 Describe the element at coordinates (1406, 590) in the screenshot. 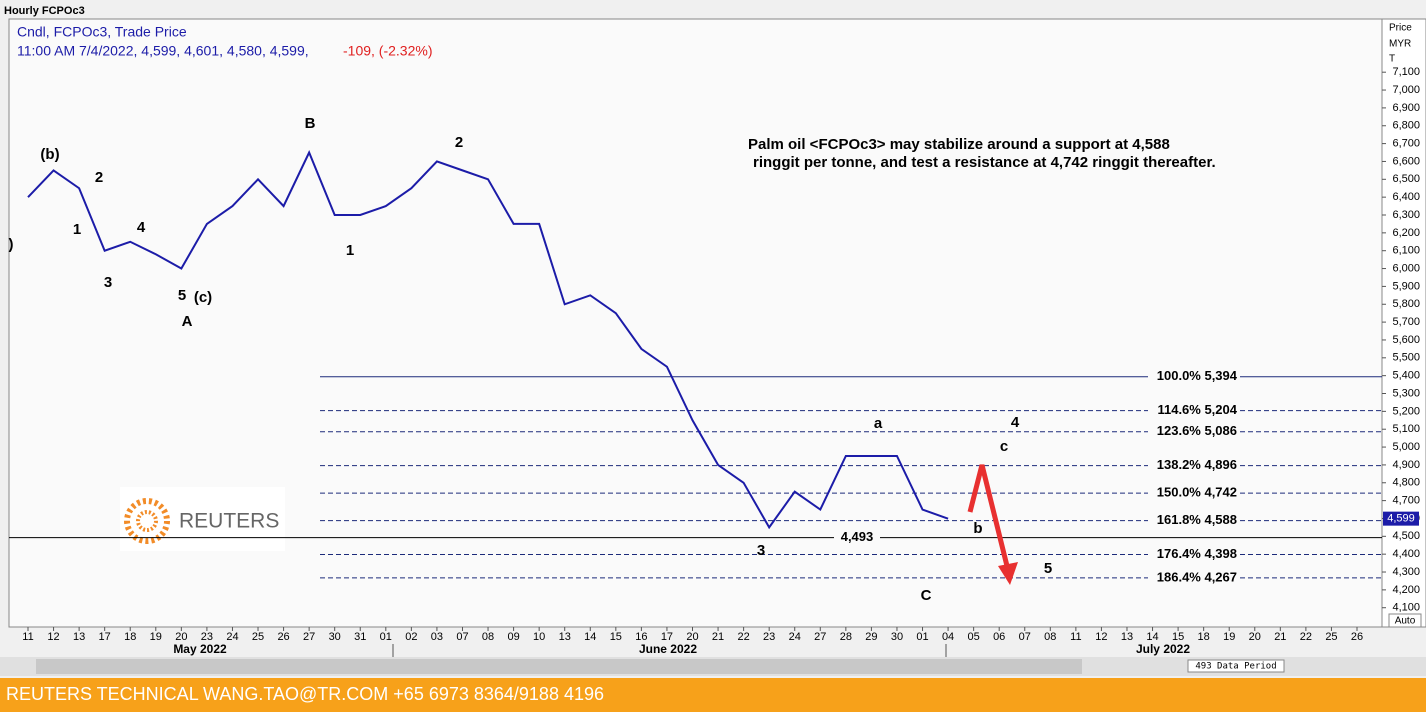

I see `y-tick-label: 4,200` at that location.